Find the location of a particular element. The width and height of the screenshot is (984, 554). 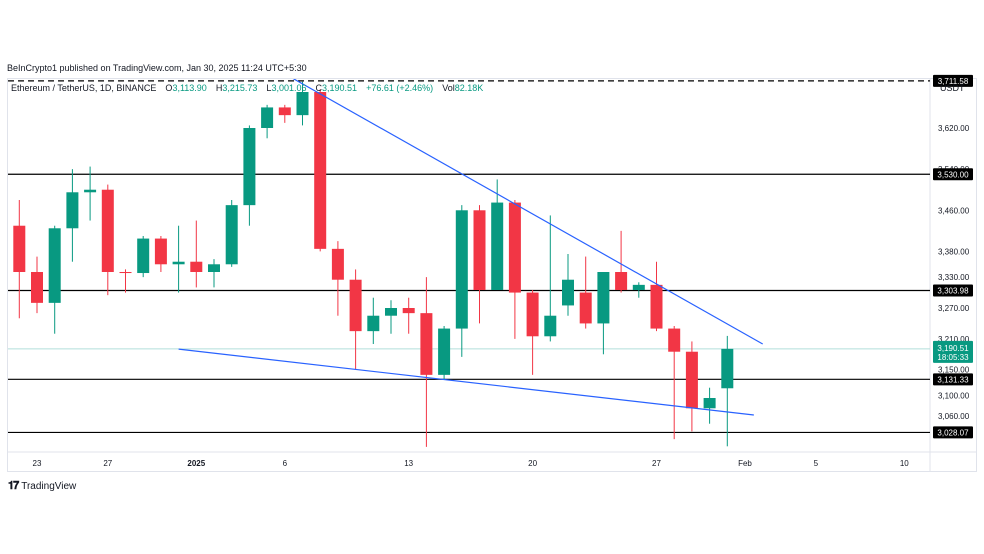

x-tick-label: 5 is located at coordinates (816, 463).